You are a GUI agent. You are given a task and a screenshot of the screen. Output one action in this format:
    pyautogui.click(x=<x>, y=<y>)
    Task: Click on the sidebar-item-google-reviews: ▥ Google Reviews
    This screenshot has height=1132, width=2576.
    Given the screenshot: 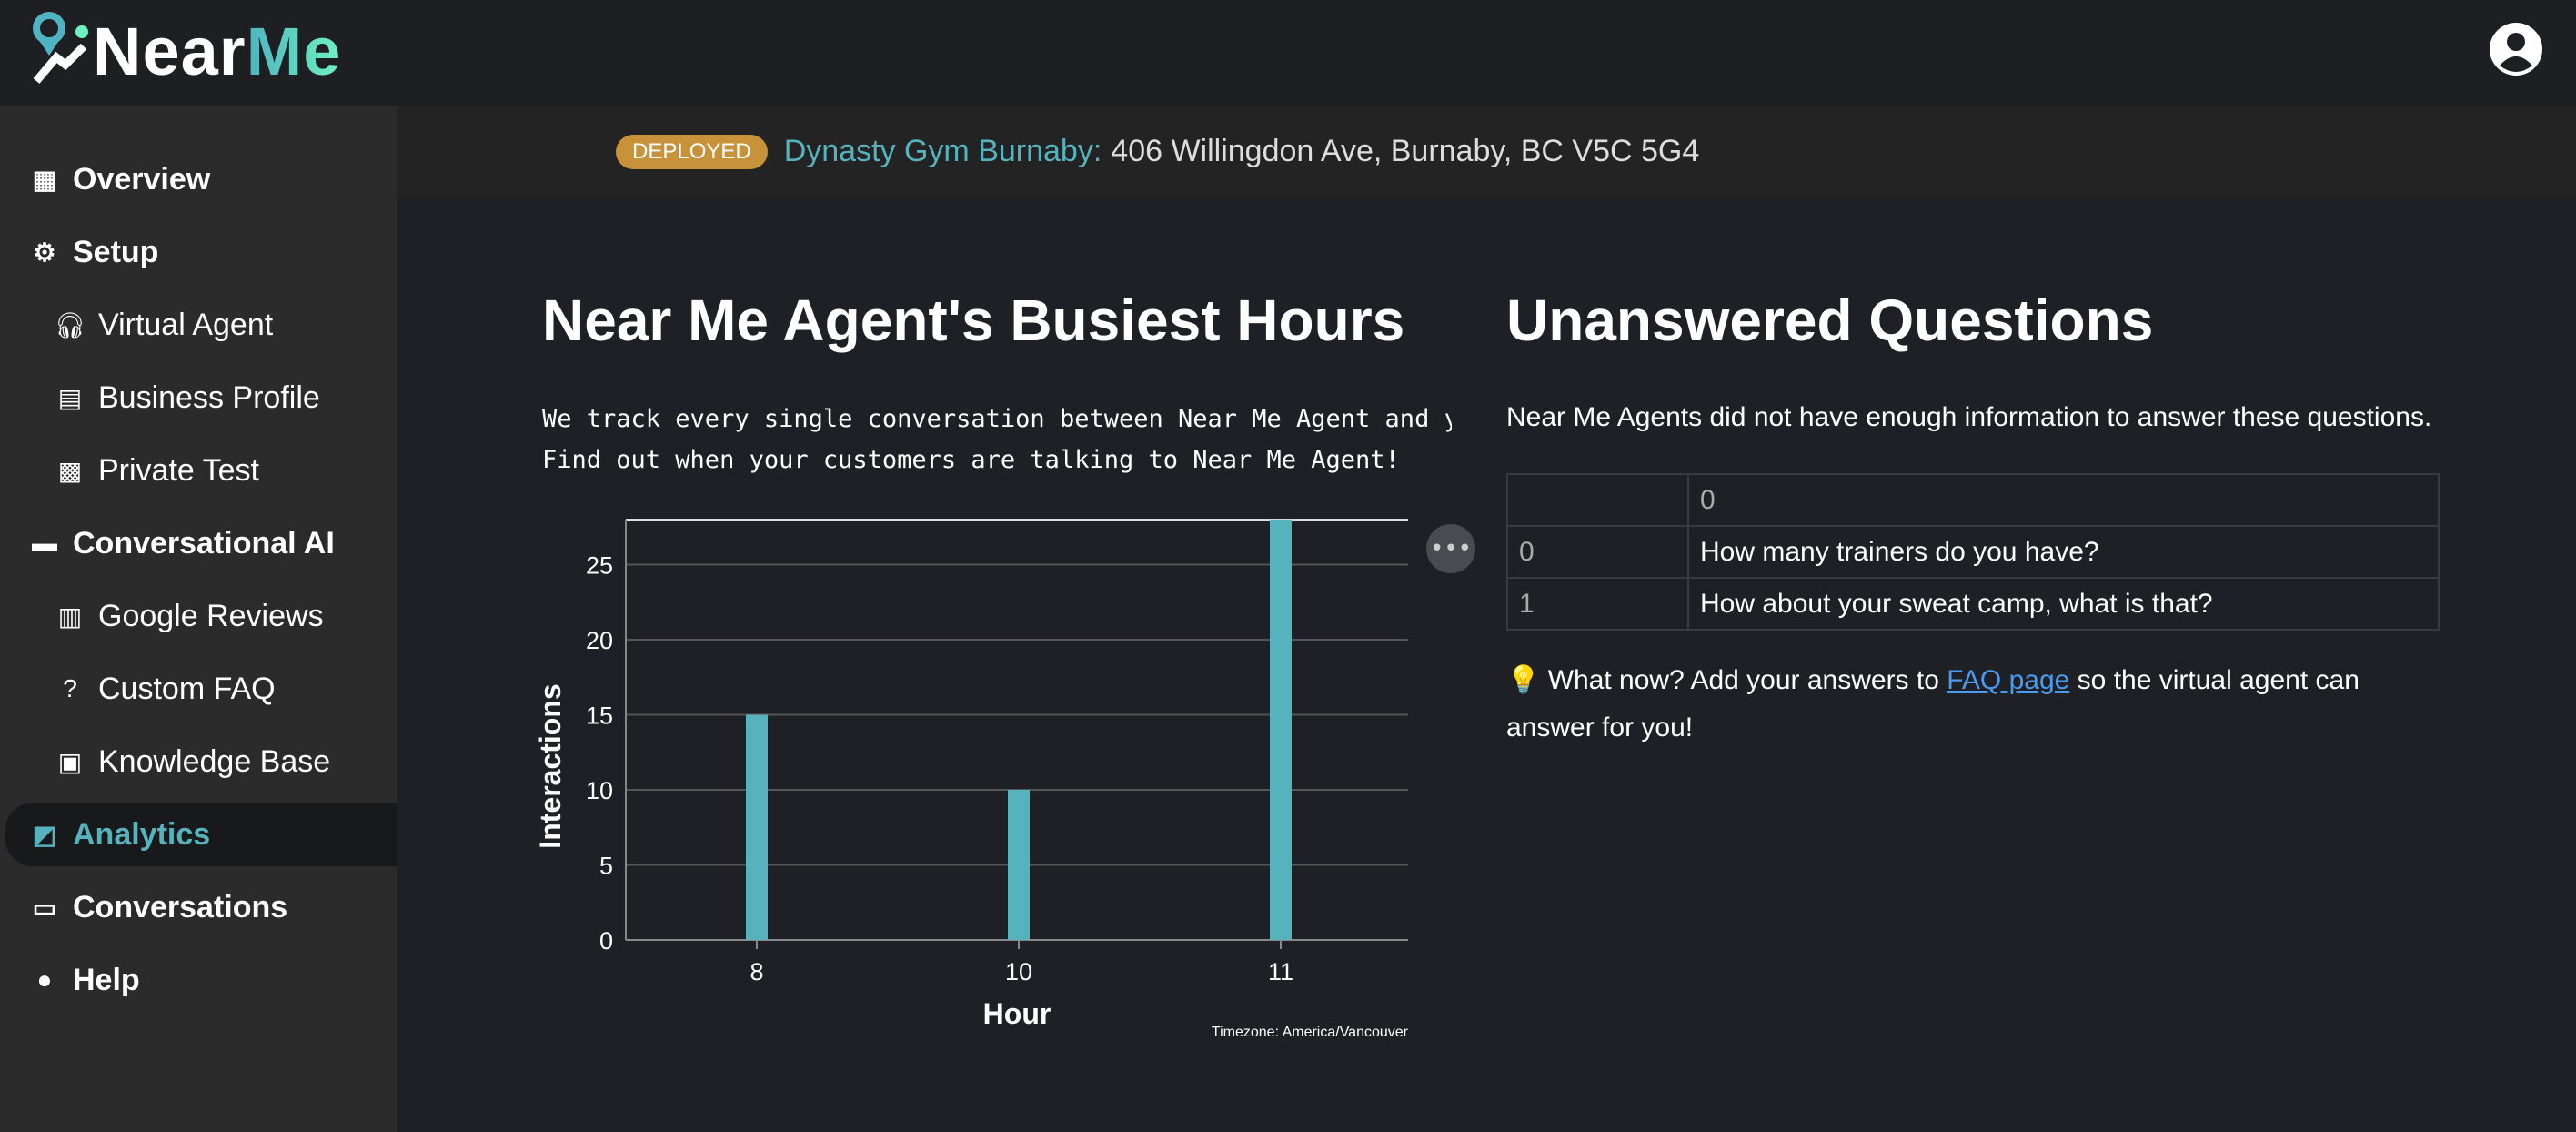 What is the action you would take?
    pyautogui.click(x=198, y=616)
    